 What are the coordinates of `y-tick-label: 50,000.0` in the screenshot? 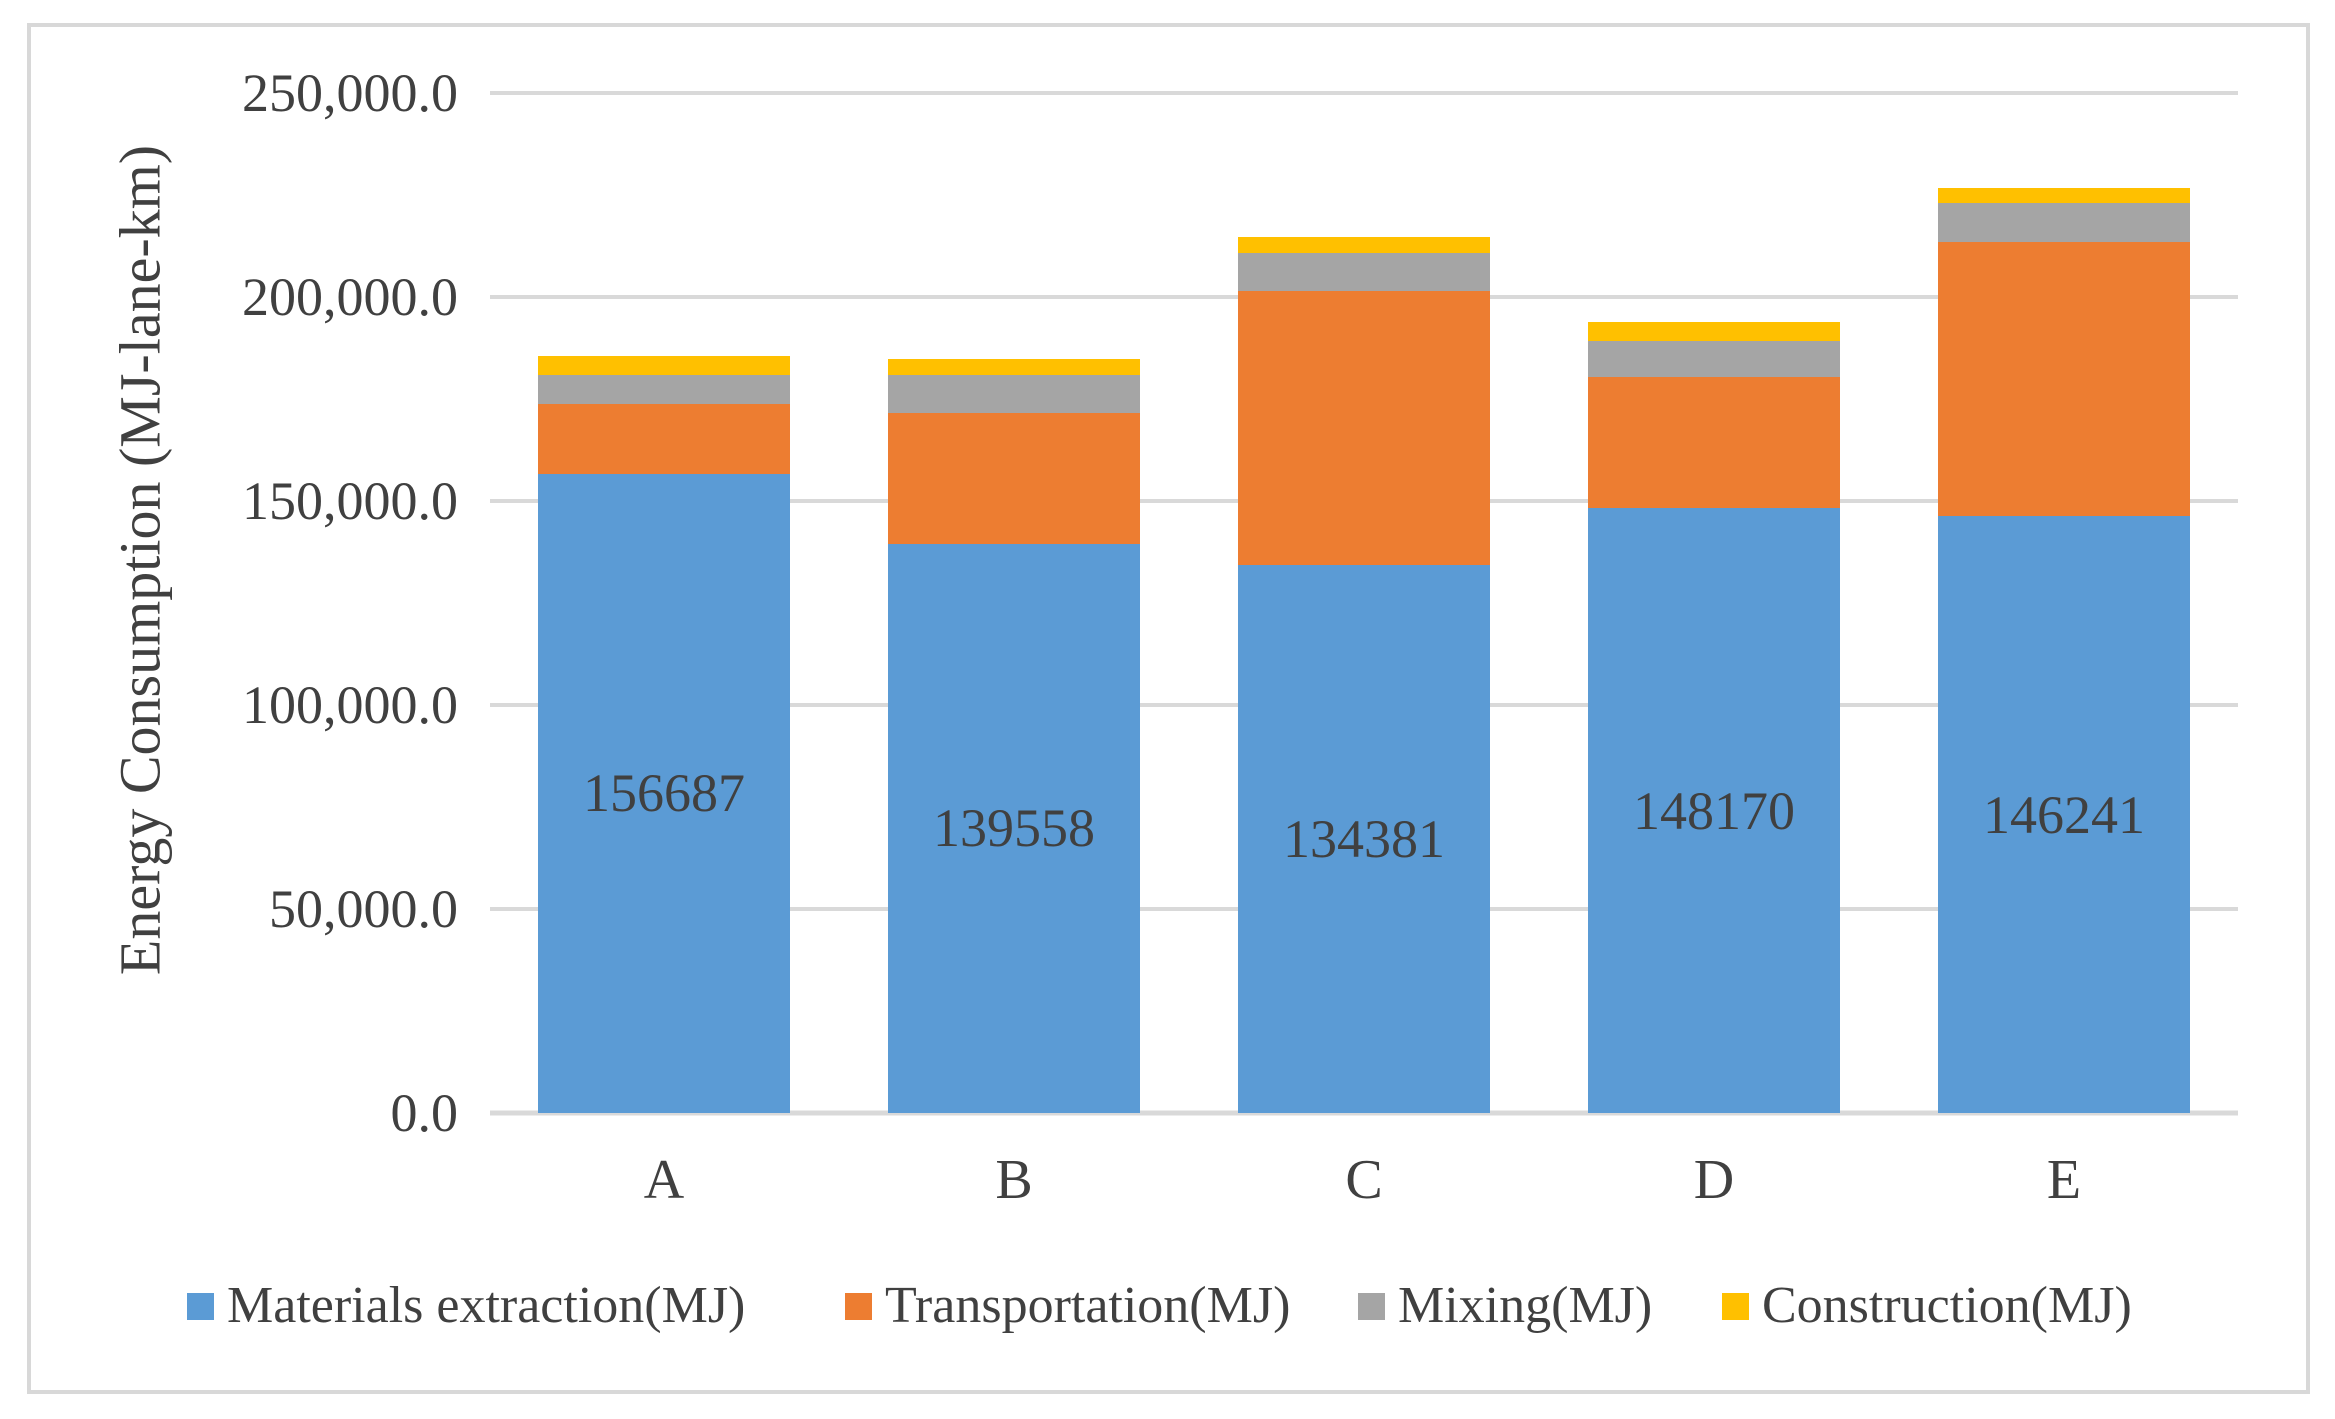 It's located at (363, 909).